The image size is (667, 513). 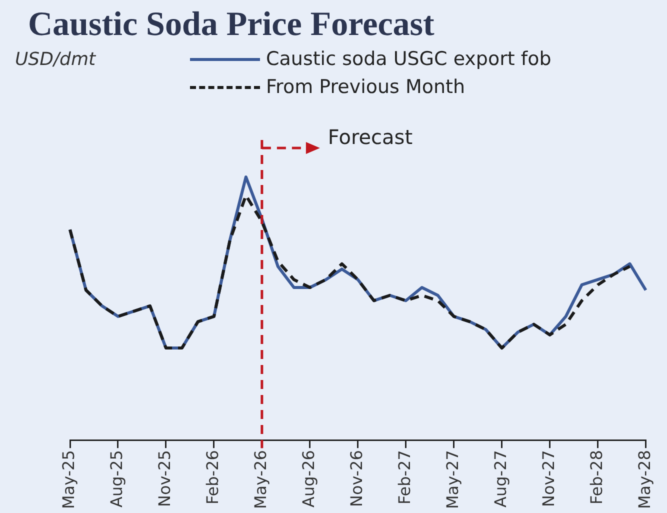 What do you see at coordinates (365, 87) in the screenshot?
I see `legend-label: From Previous Month` at bounding box center [365, 87].